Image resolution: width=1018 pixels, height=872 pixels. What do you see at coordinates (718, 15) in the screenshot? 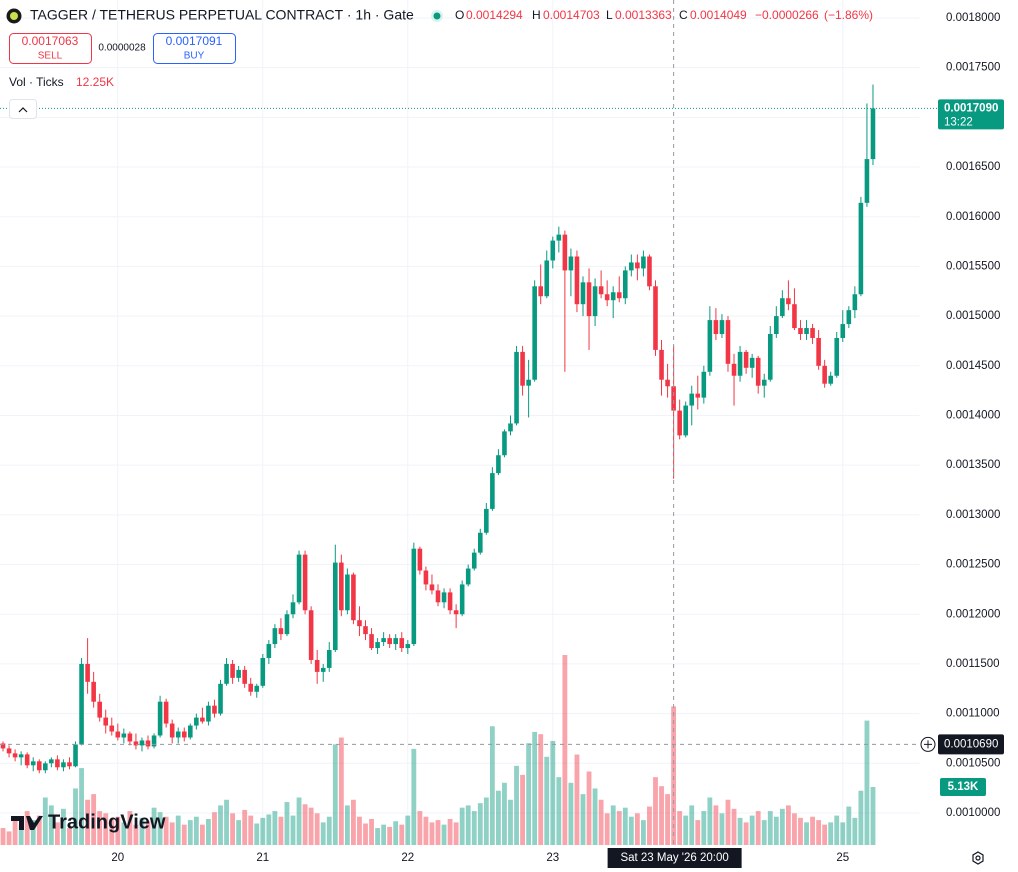
I see `ohlc-value: 0.0014049` at bounding box center [718, 15].